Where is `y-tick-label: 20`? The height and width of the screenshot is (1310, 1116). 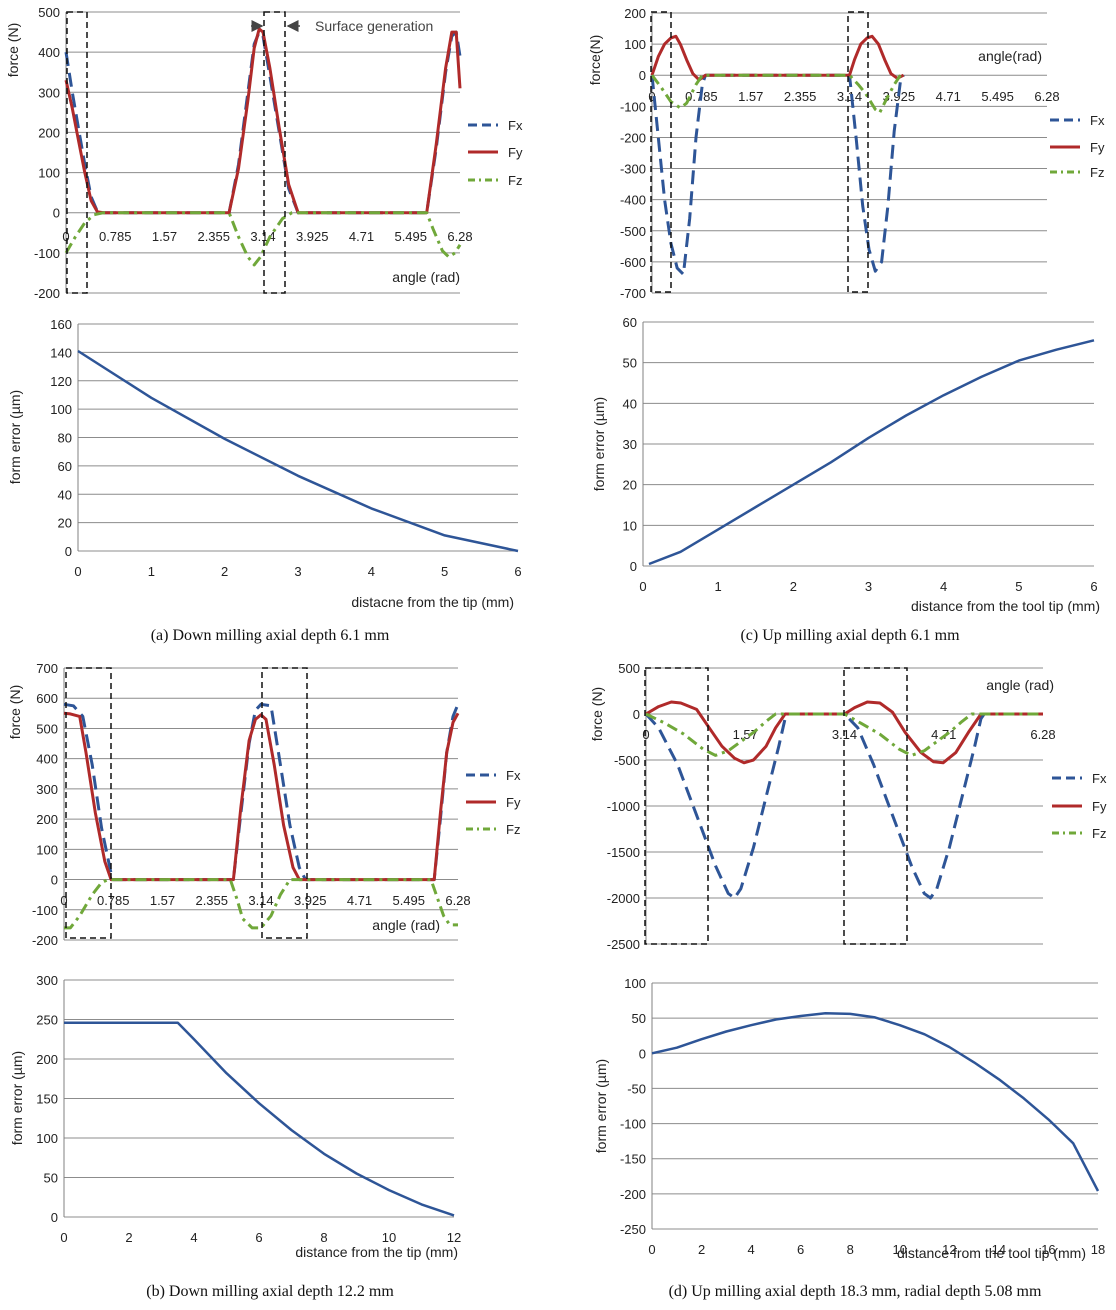 y-tick-label: 20 is located at coordinates (65, 523).